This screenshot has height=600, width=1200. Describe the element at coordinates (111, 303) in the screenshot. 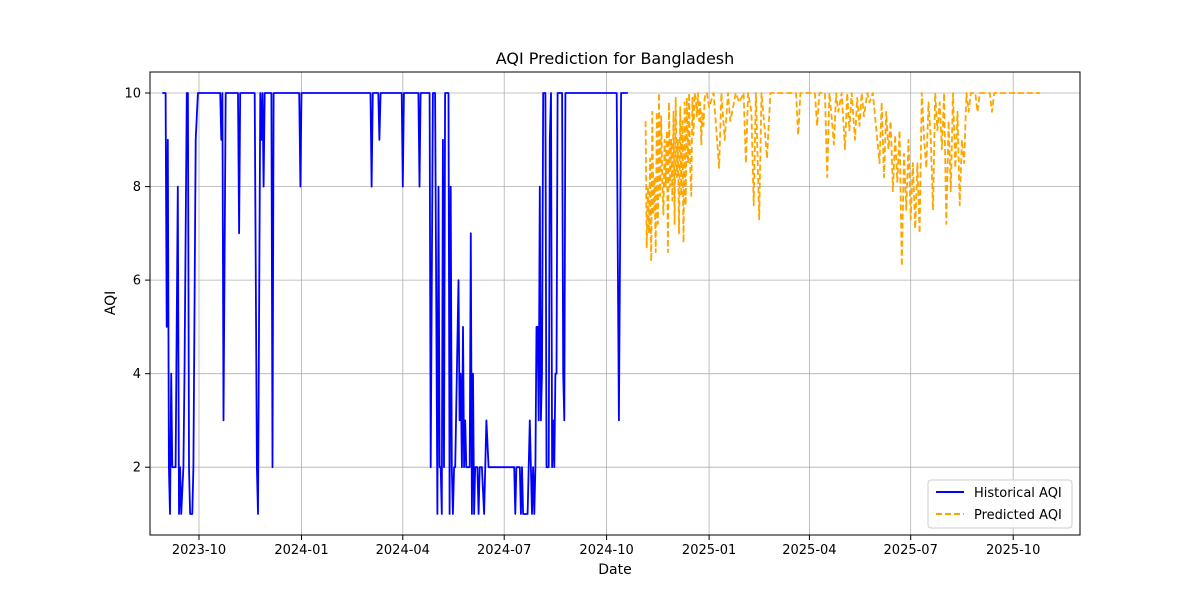

I see `y-axis-label: AQI` at that location.